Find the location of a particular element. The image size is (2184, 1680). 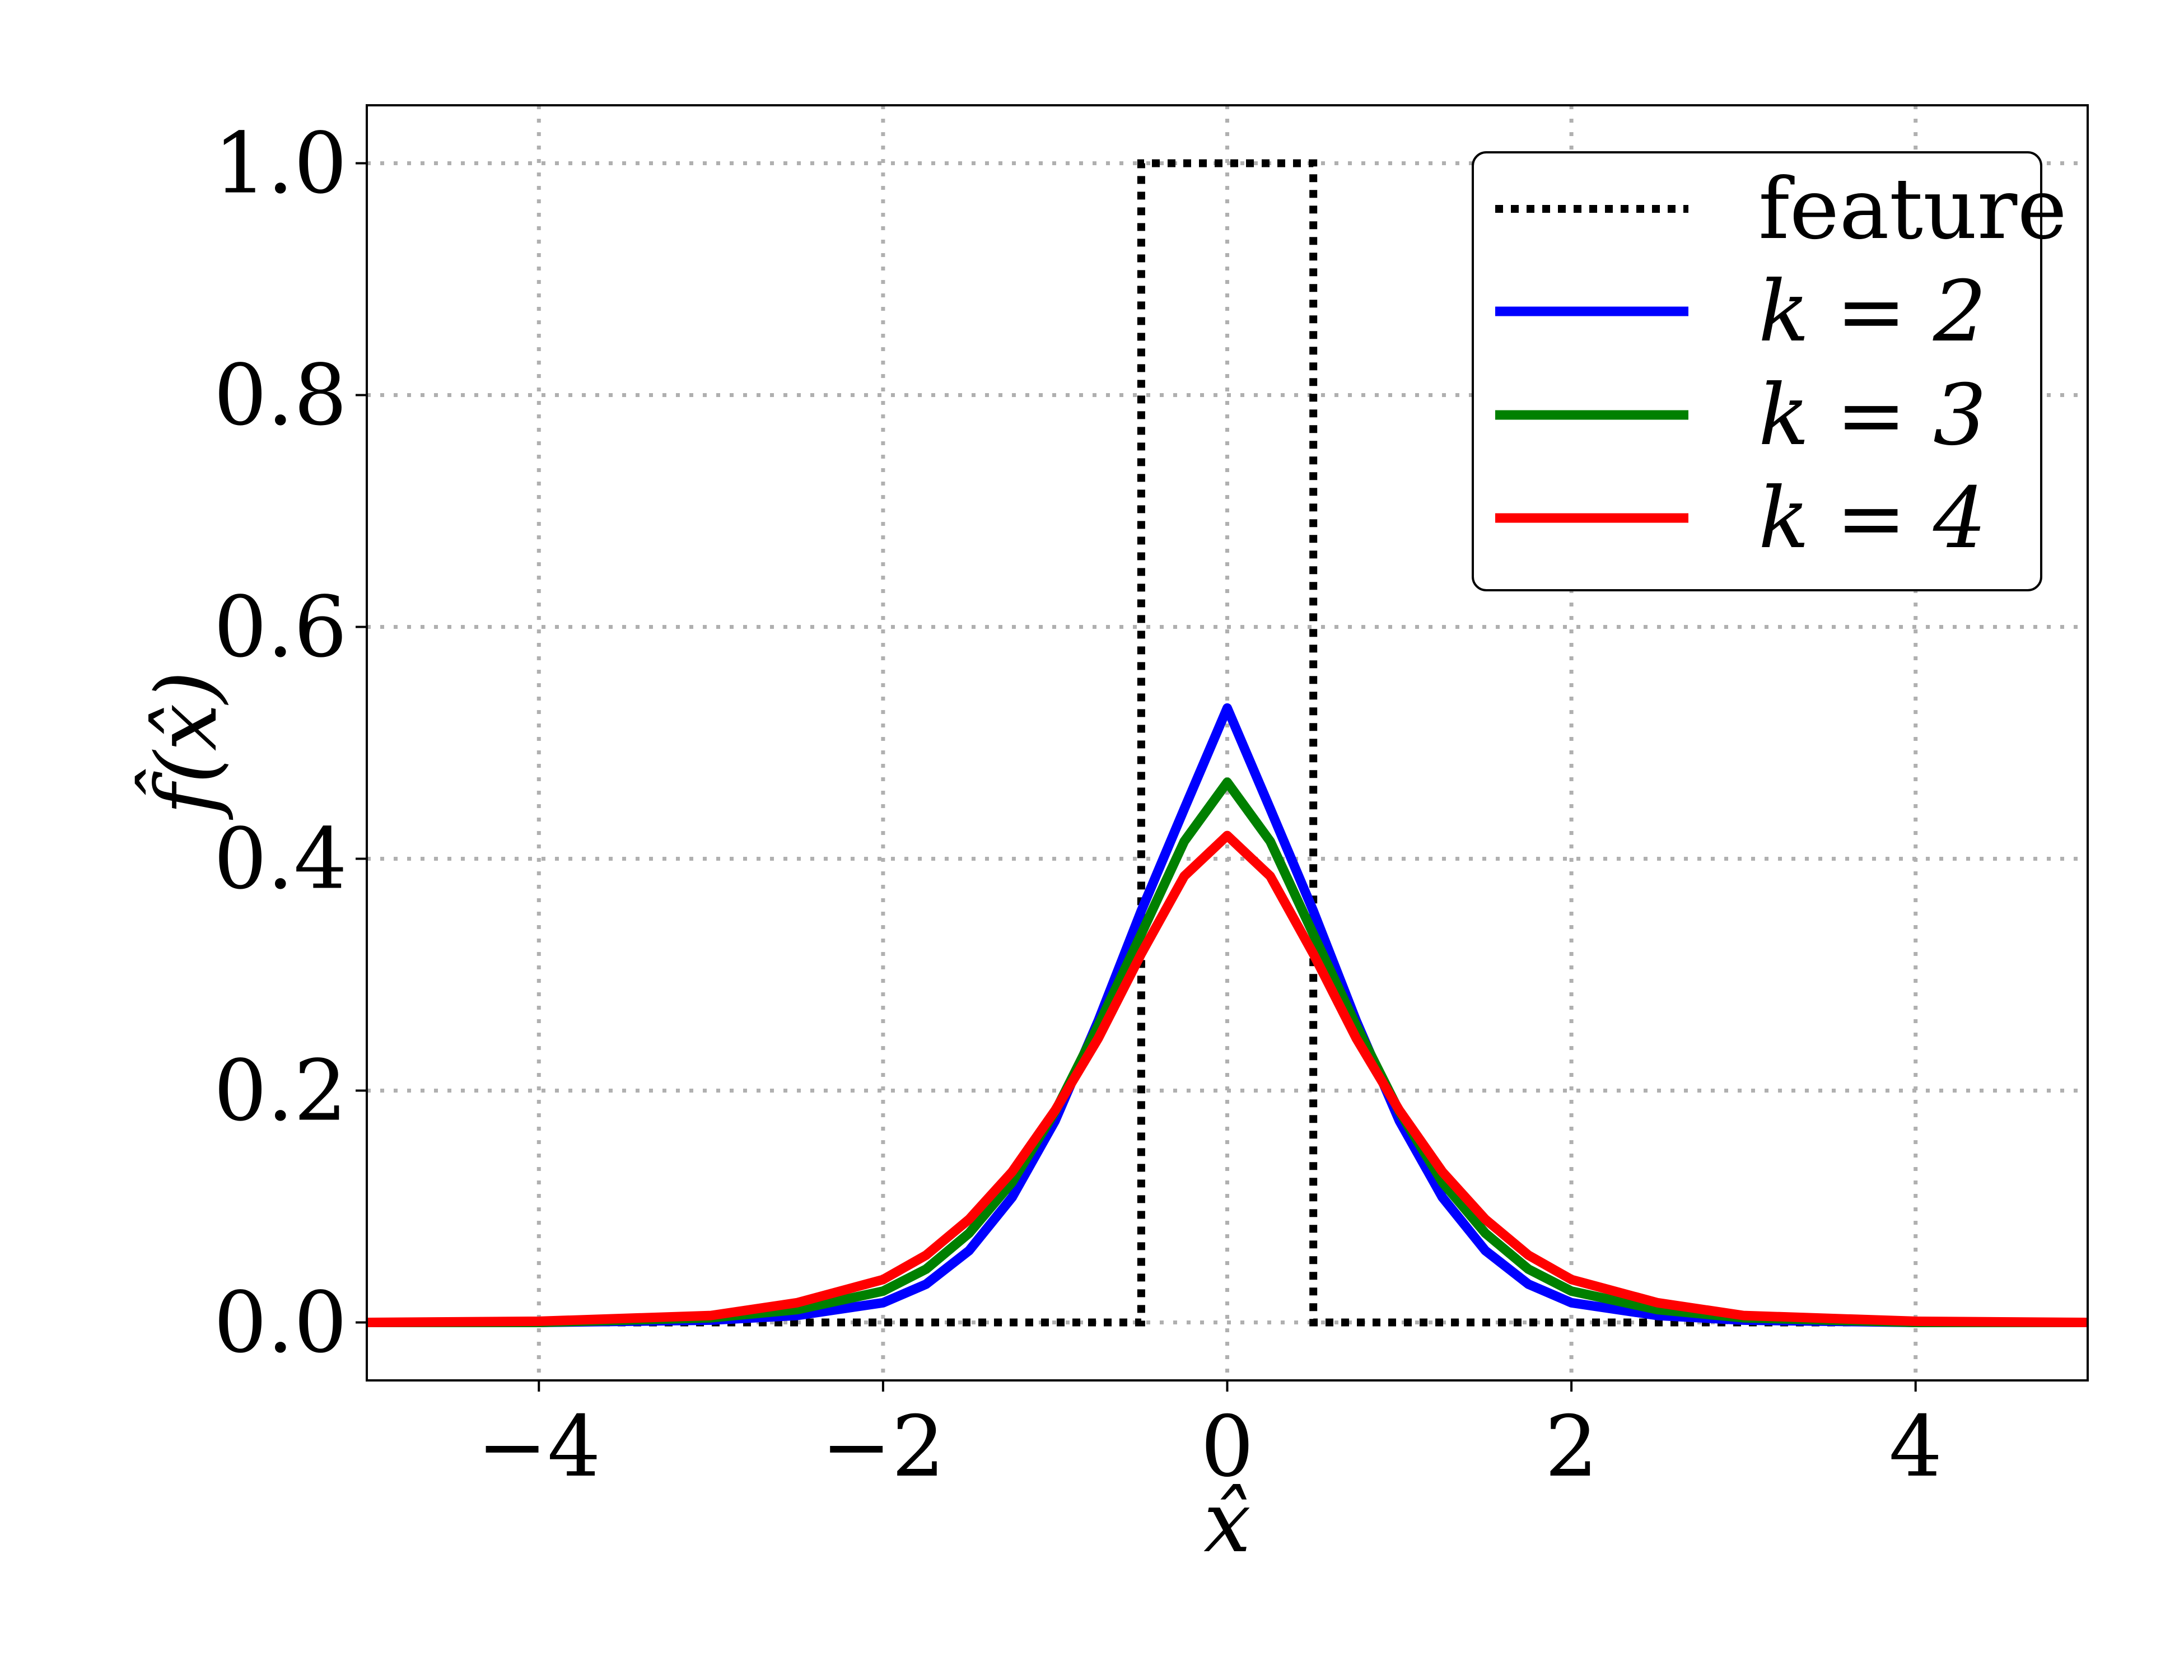

y-tick-label: 0.2 is located at coordinates (280, 1092).